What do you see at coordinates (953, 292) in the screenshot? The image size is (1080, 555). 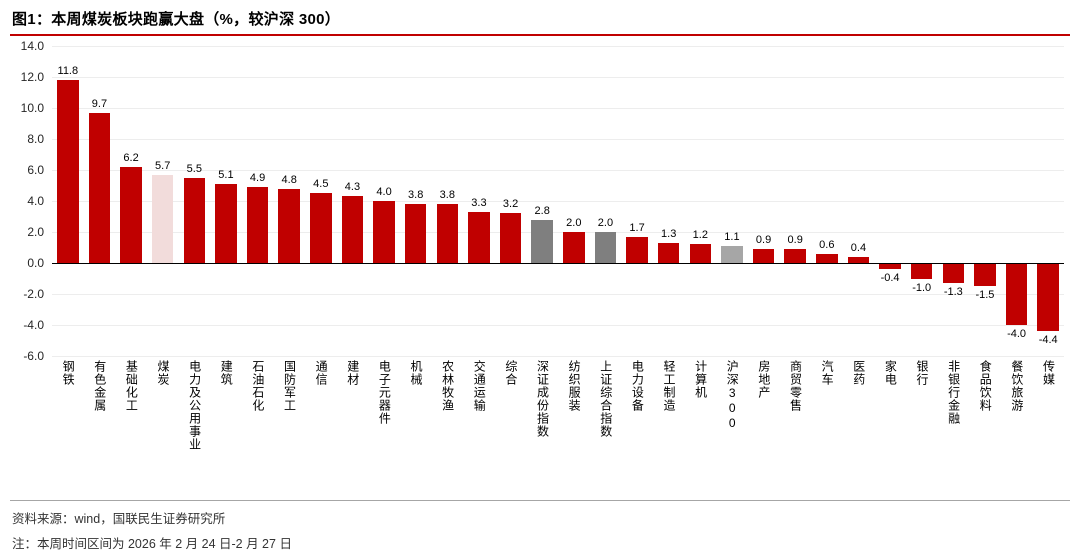 I see `bar-value-label: -1.3` at bounding box center [953, 292].